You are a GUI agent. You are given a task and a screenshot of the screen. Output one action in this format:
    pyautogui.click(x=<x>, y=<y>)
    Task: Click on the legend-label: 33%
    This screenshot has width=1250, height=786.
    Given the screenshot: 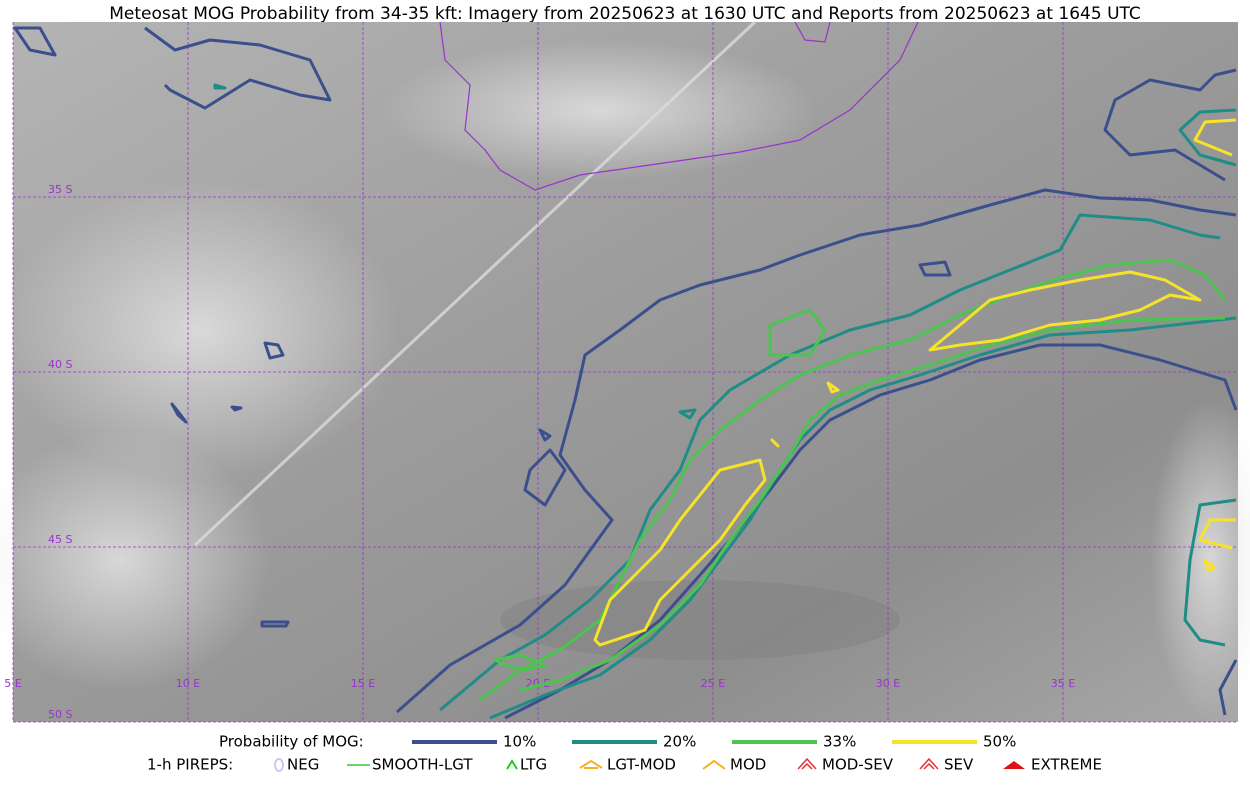 What is the action you would take?
    pyautogui.click(x=839, y=742)
    